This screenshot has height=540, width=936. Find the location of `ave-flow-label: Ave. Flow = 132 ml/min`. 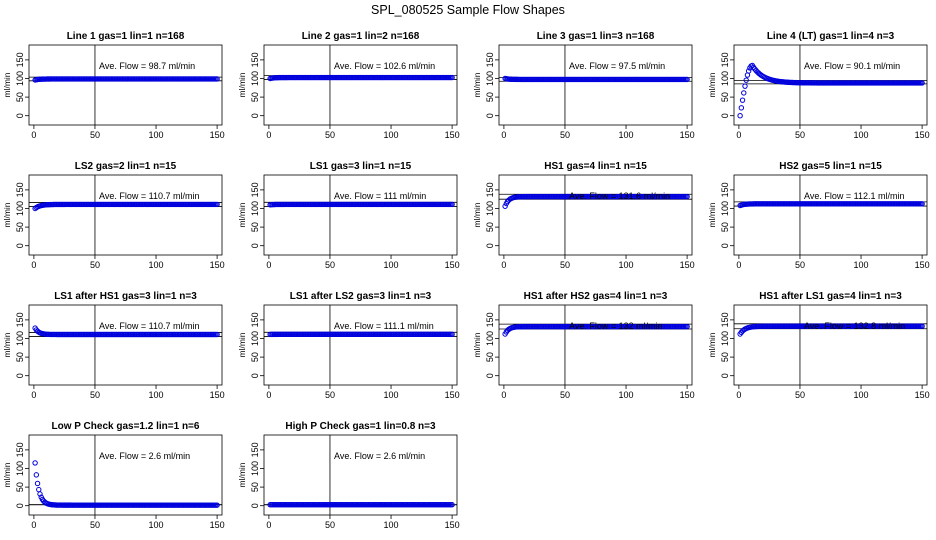

ave-flow-label: Ave. Flow = 132 ml/min is located at coordinates (616, 326).